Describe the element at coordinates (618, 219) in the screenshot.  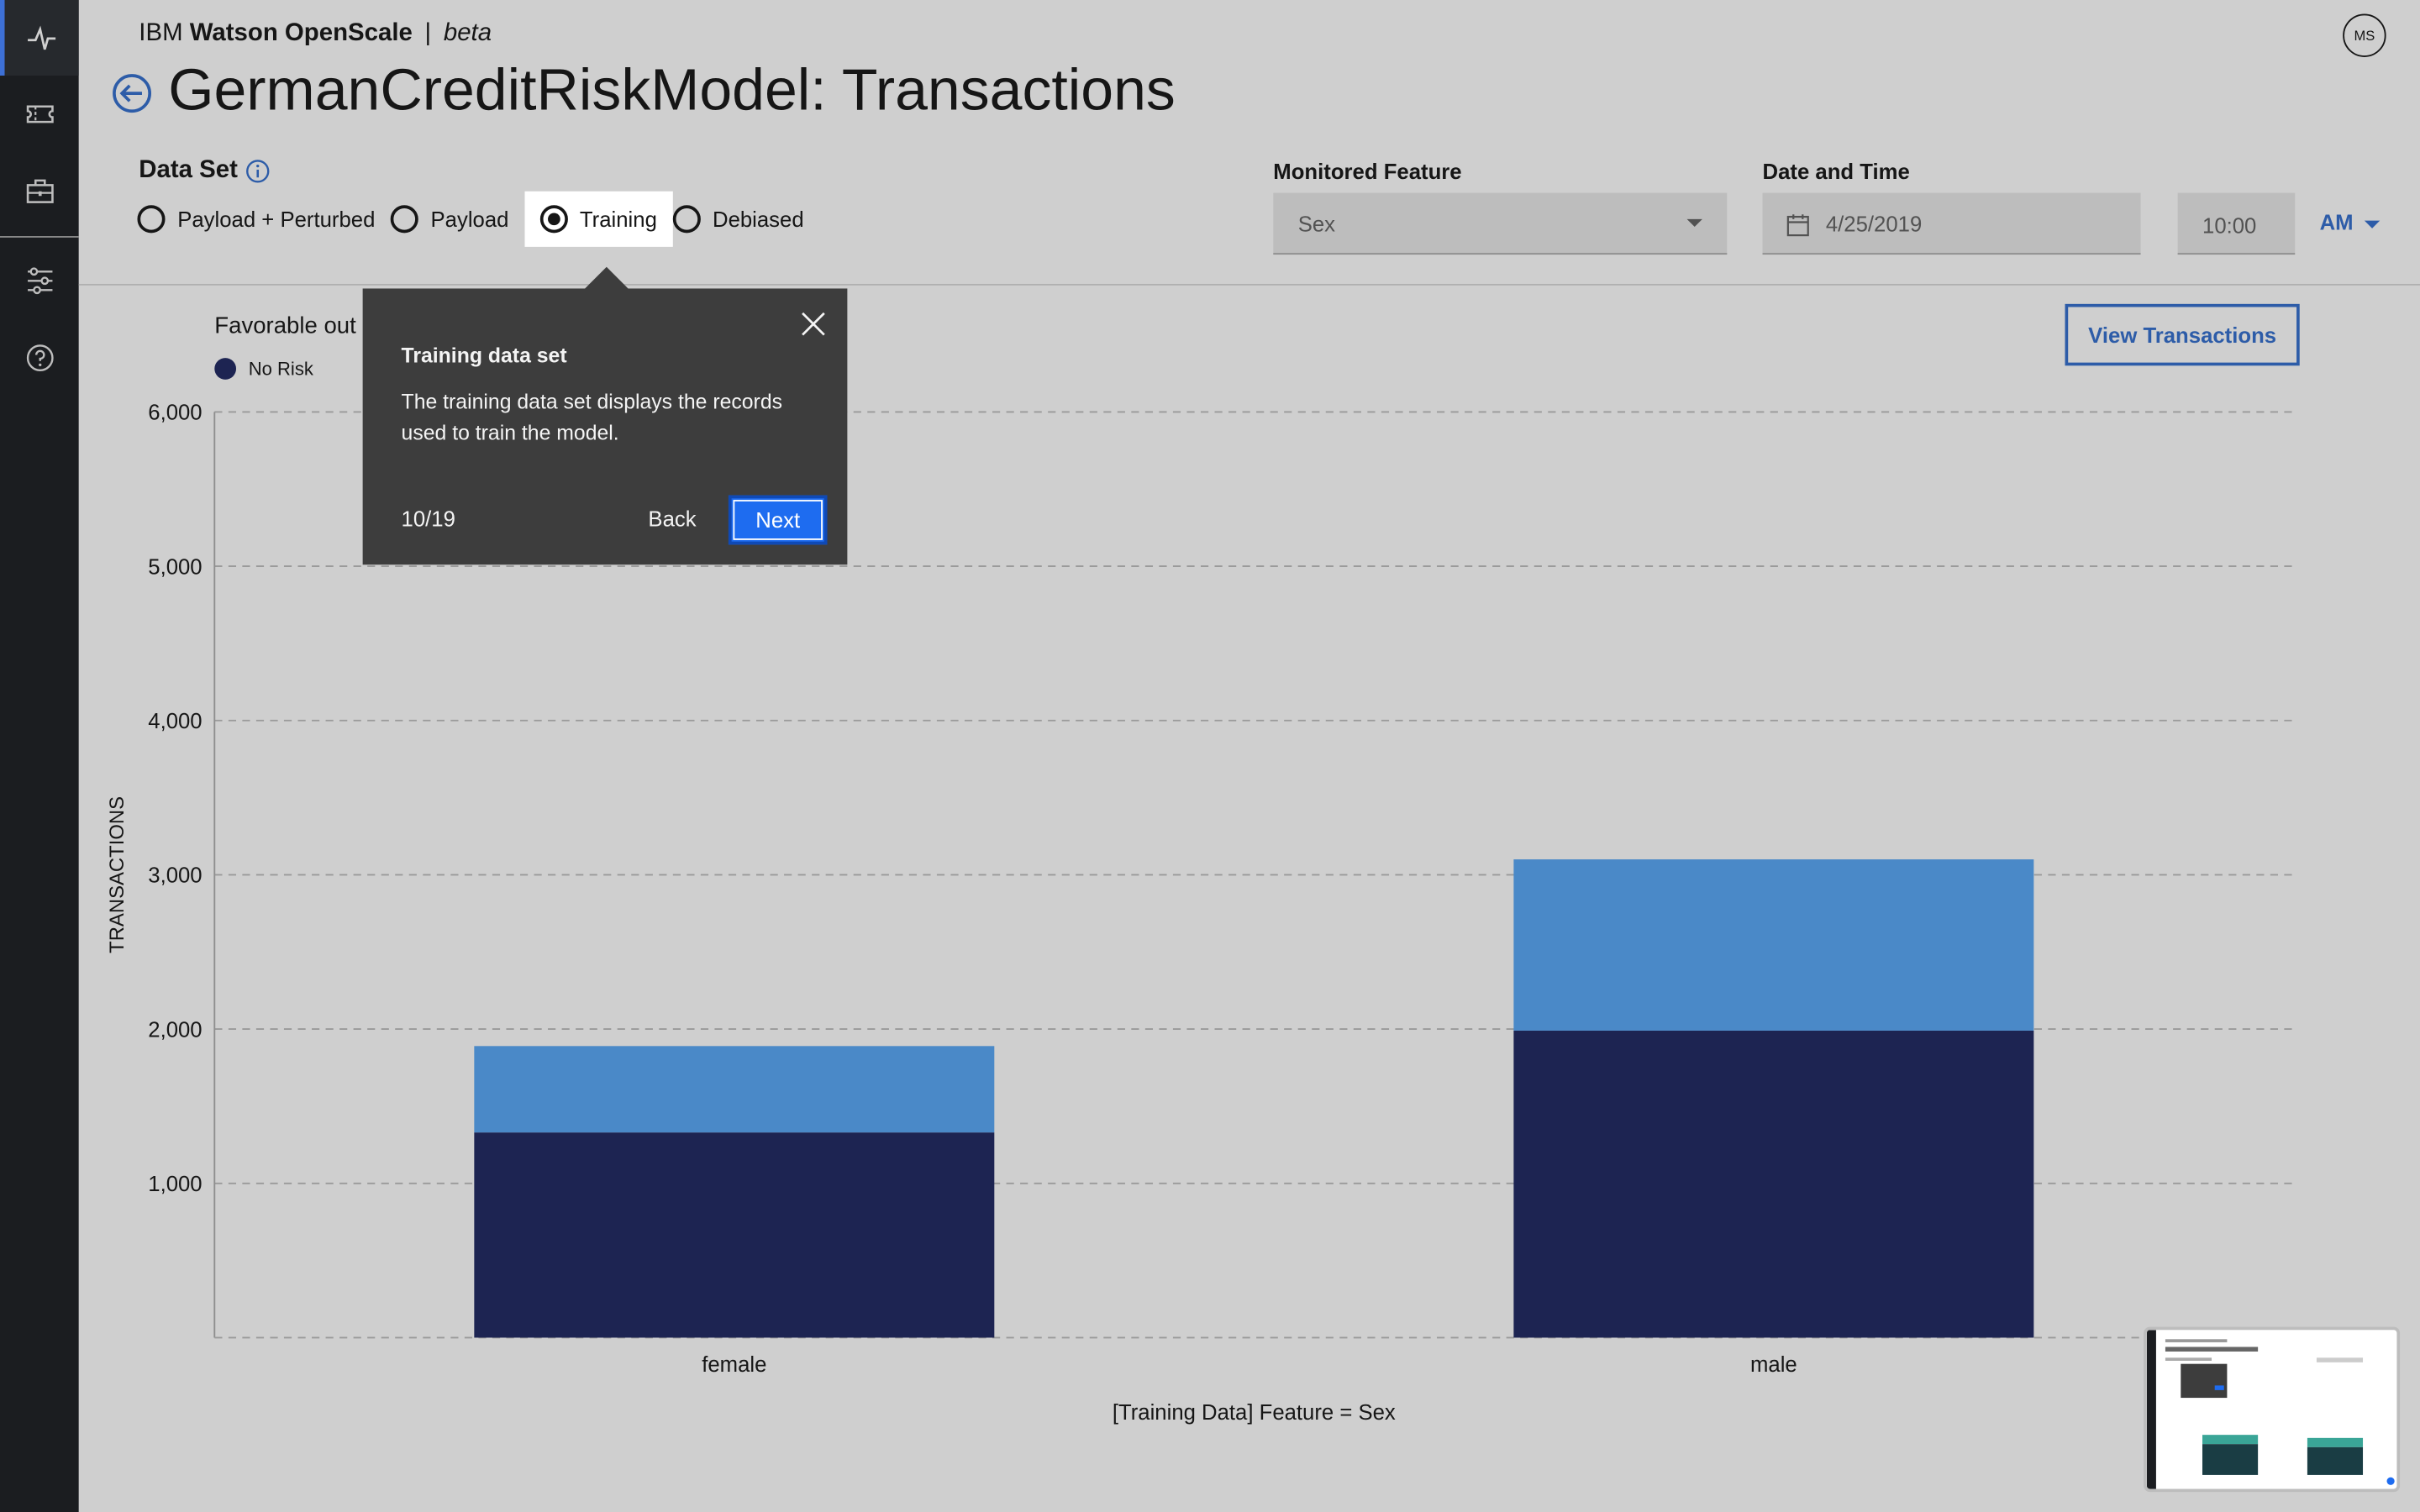
I see `radio-label: Training` at that location.